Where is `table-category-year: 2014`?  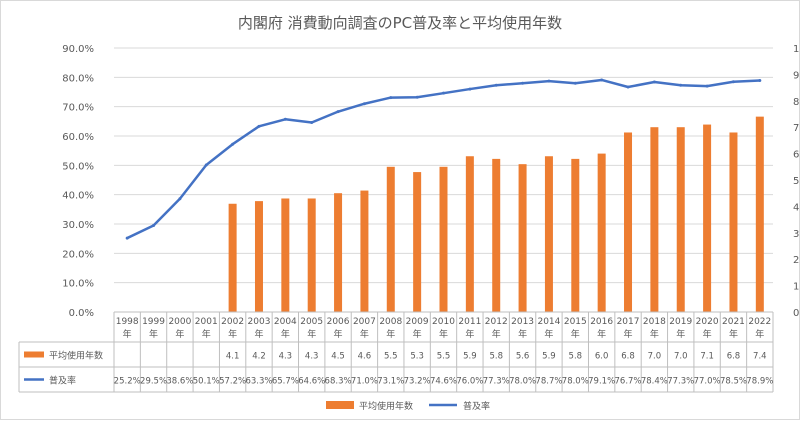 table-category-year: 2014 is located at coordinates (548, 322).